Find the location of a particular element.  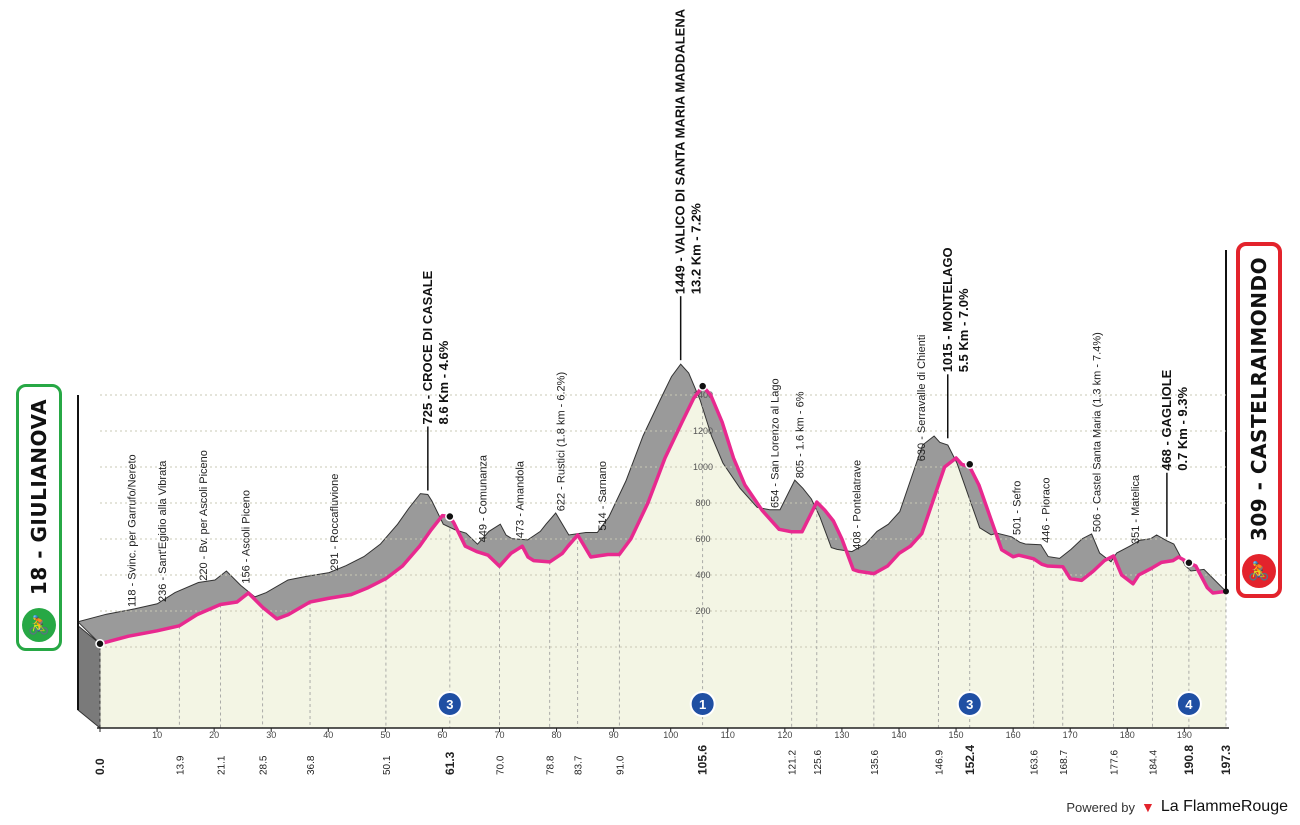

climb-name: 1015 - MONTELAGO is located at coordinates (947, 309).